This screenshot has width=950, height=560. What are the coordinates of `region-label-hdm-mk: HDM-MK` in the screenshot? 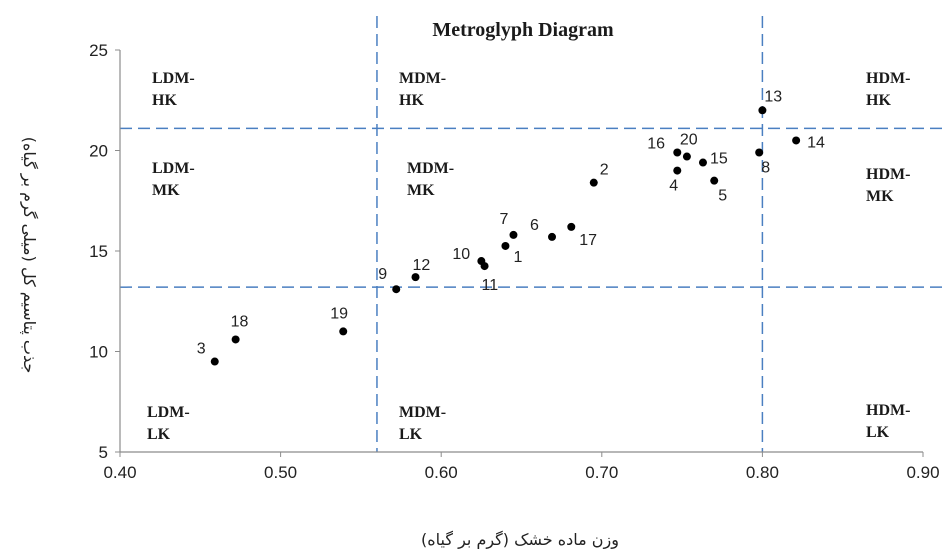 It's located at (888, 185).